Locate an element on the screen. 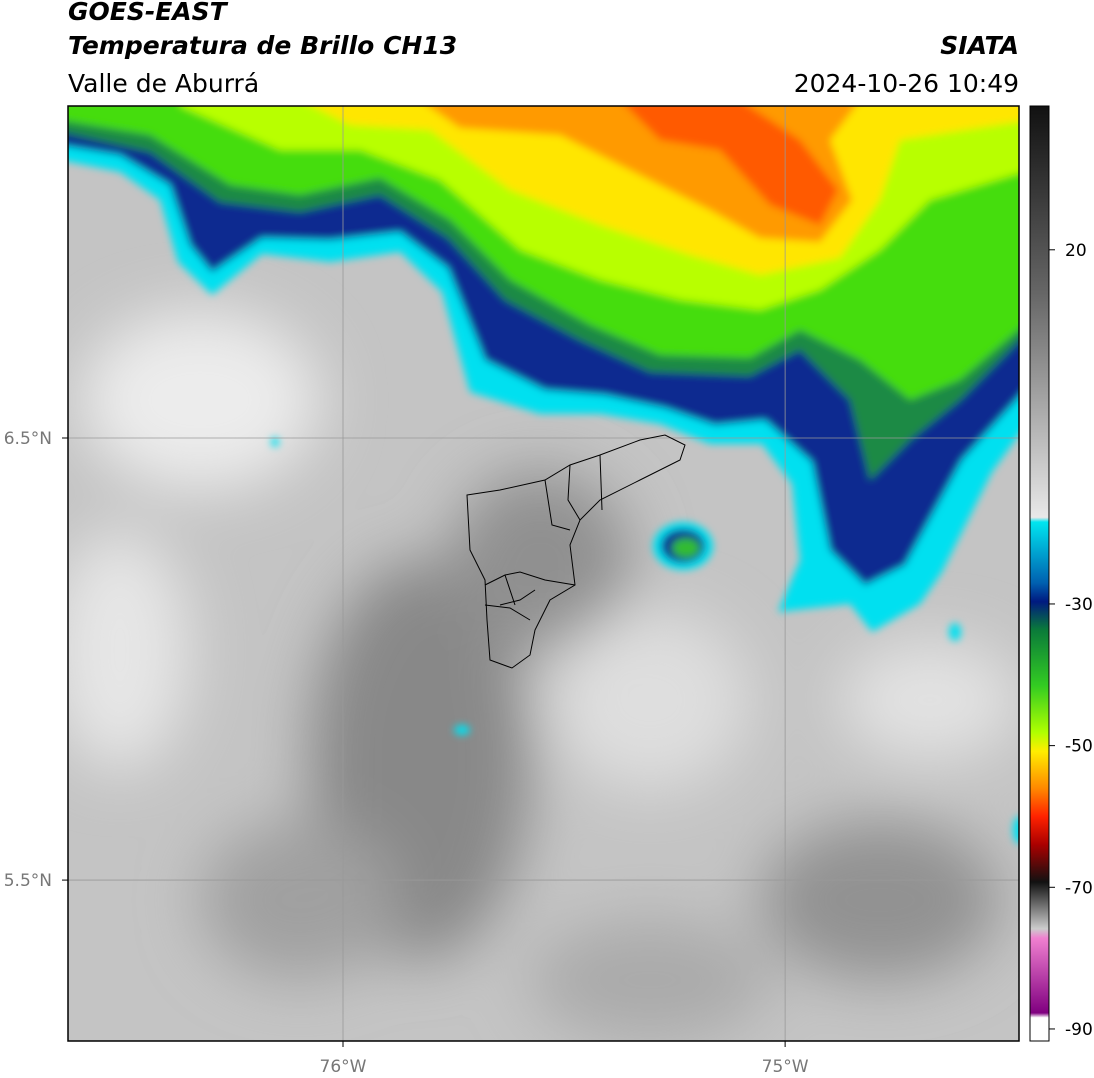 This screenshot has width=1094, height=1078. colorbar-tick-label: 20 is located at coordinates (1076, 251).